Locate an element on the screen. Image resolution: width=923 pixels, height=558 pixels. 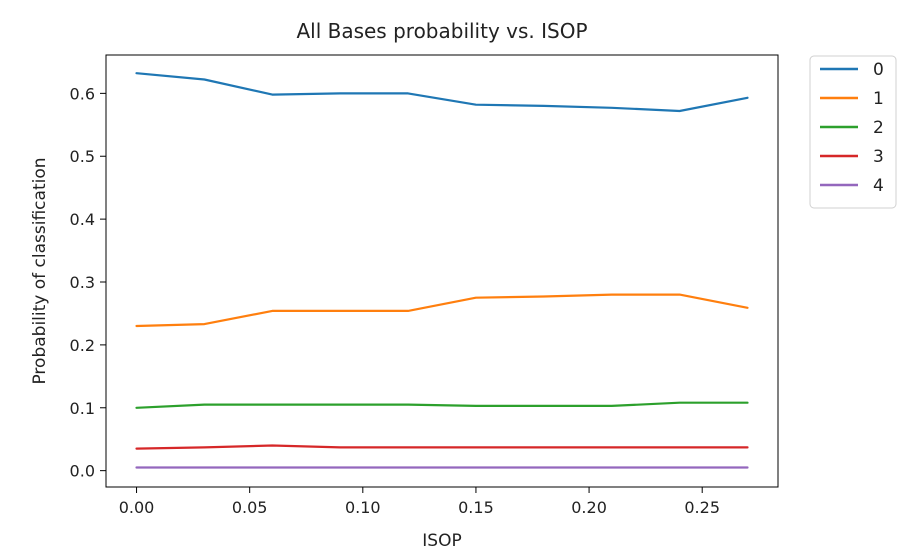
legend-frame is located at coordinates (853, 132).